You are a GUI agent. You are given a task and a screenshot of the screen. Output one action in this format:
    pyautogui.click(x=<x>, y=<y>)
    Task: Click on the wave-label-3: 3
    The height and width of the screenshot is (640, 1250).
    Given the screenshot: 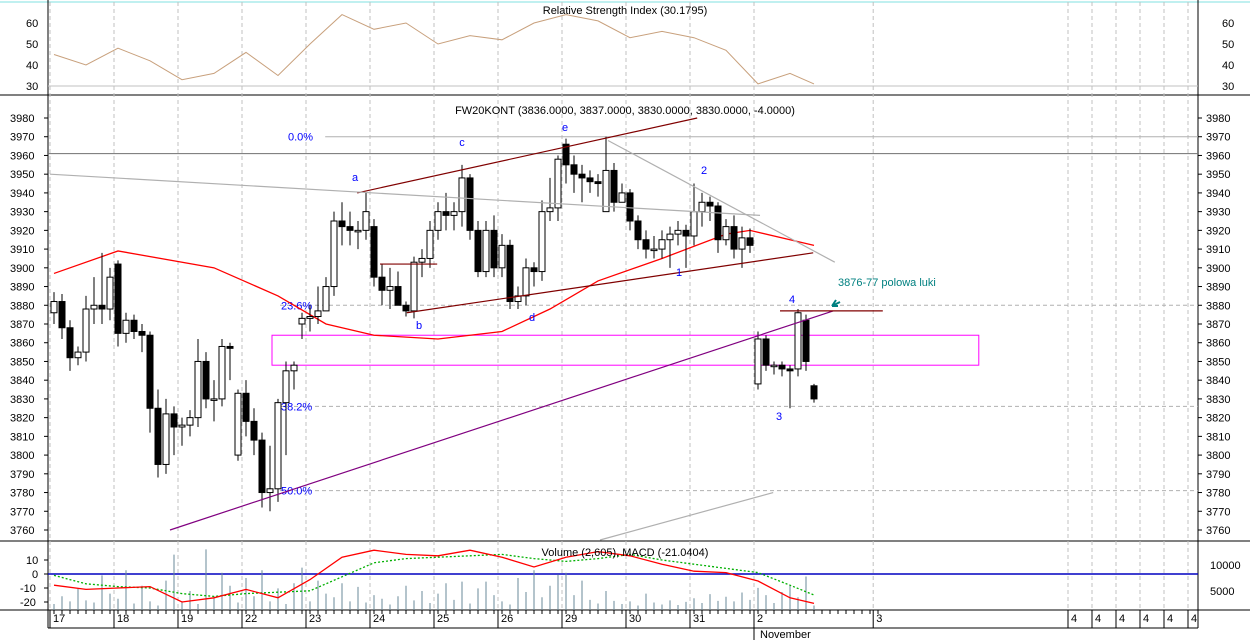 What is the action you would take?
    pyautogui.click(x=779, y=417)
    